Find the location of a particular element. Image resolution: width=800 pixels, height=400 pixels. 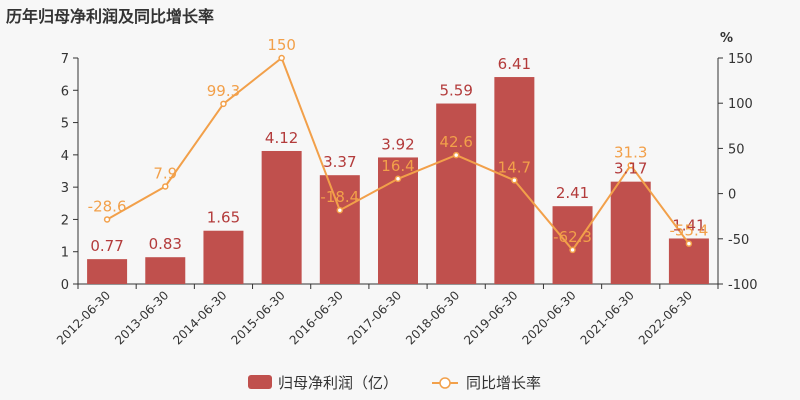

legend-line-label: 同比增长率 is located at coordinates (503, 383).